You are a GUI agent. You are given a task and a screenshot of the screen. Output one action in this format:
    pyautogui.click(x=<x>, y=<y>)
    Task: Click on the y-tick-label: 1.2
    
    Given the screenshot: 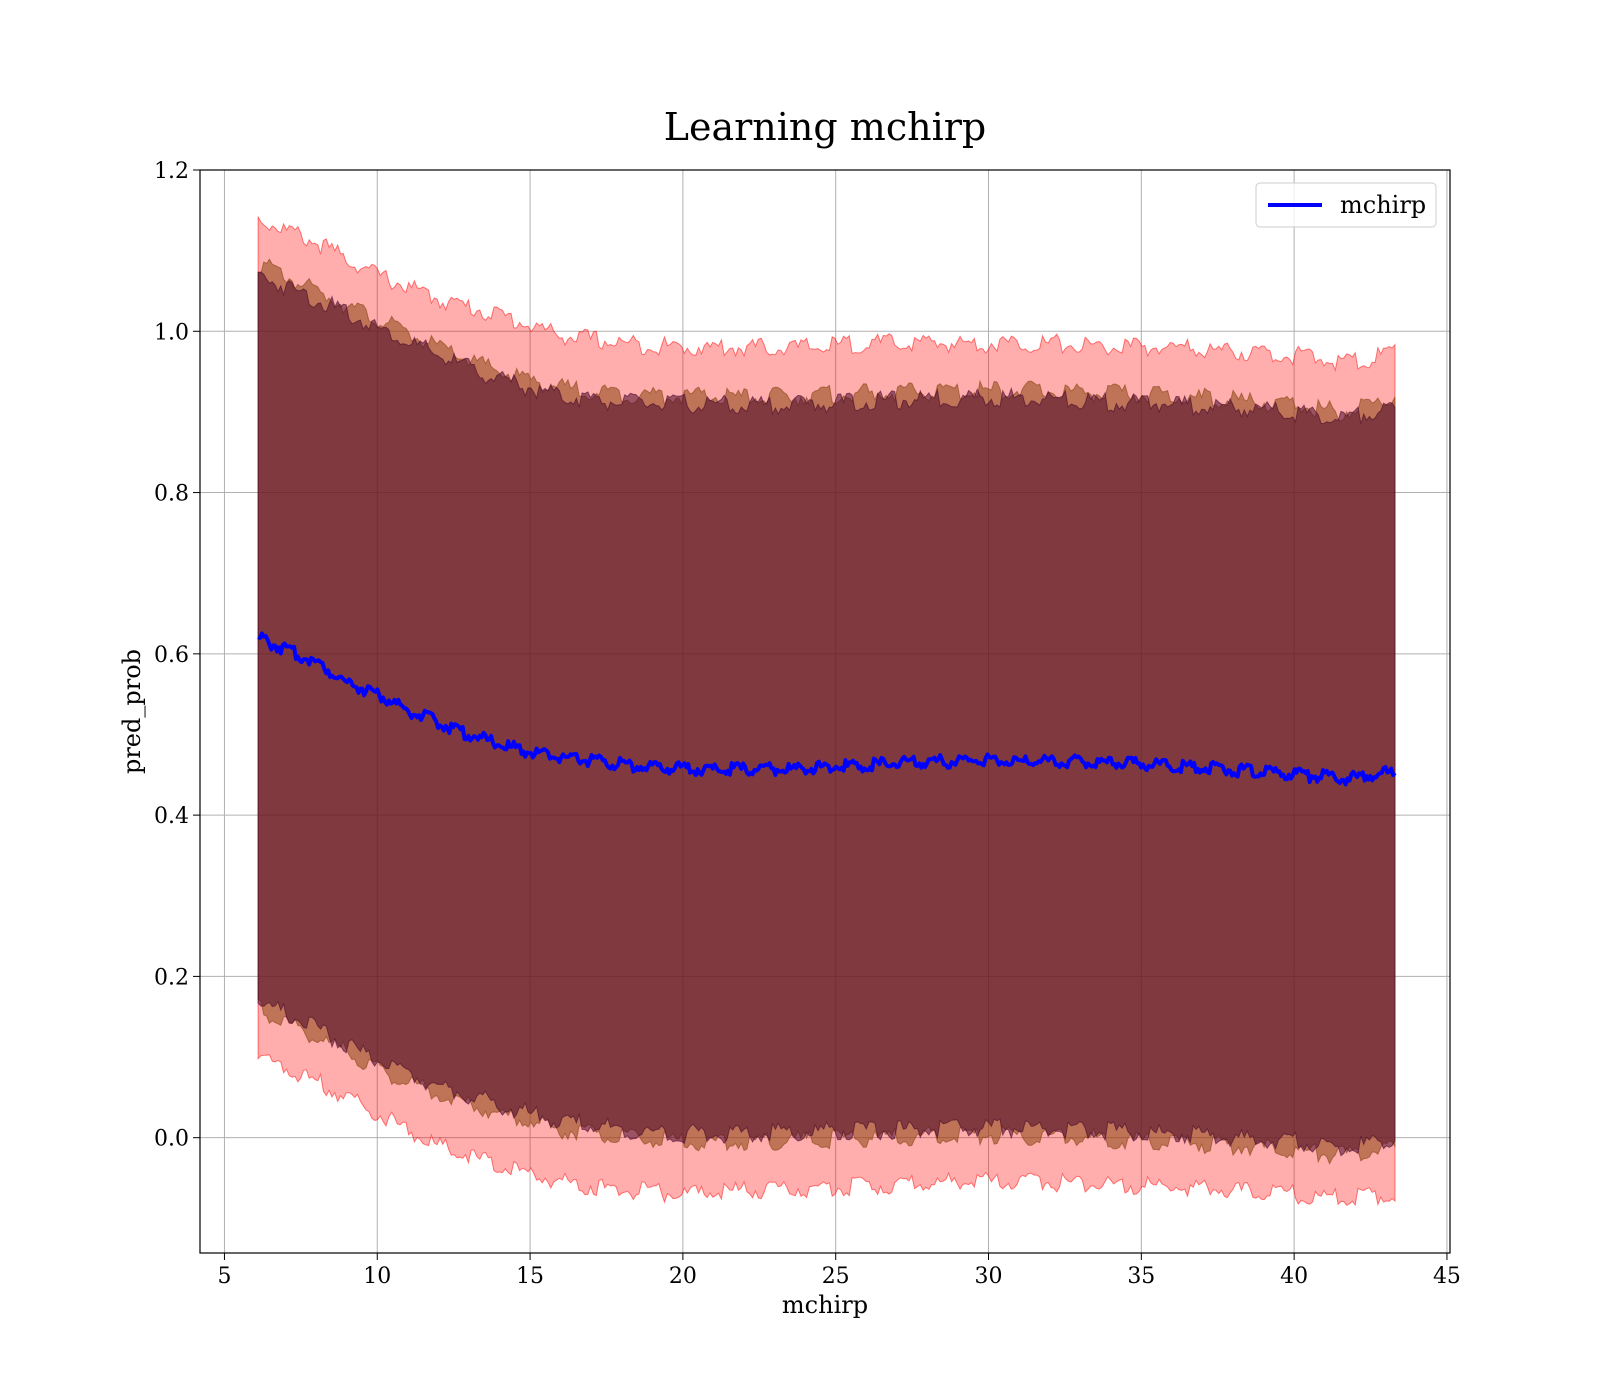 What is the action you would take?
    pyautogui.click(x=171, y=171)
    